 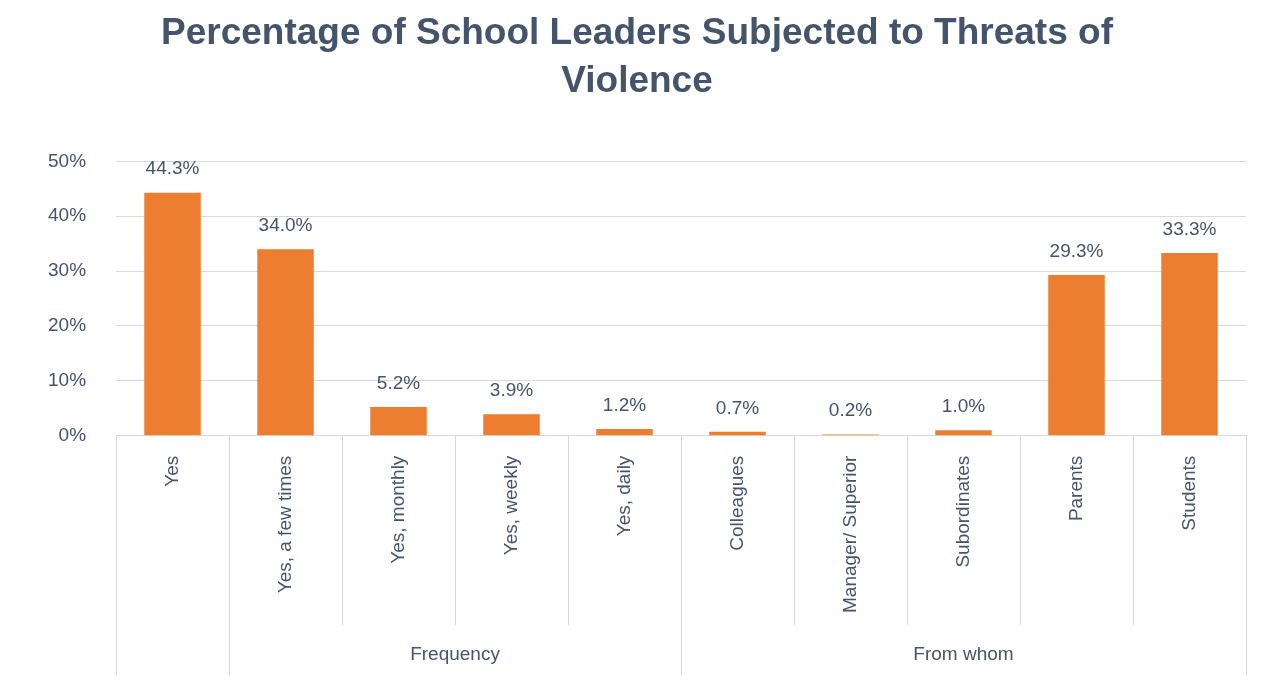 I want to click on data-label: 1.0%, so click(x=963, y=405).